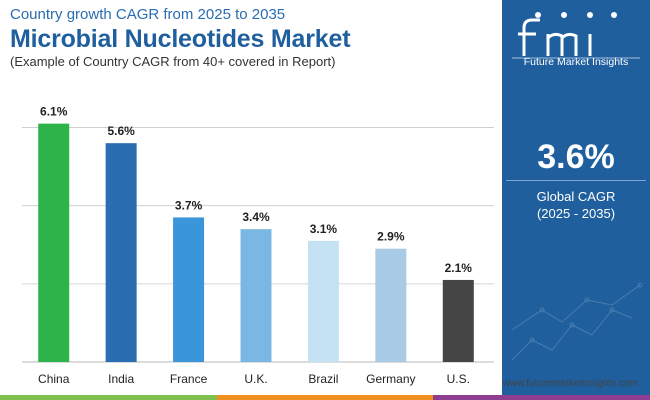 The width and height of the screenshot is (650, 400). Describe the element at coordinates (54, 112) in the screenshot. I see `data-label: 6.1%` at that location.